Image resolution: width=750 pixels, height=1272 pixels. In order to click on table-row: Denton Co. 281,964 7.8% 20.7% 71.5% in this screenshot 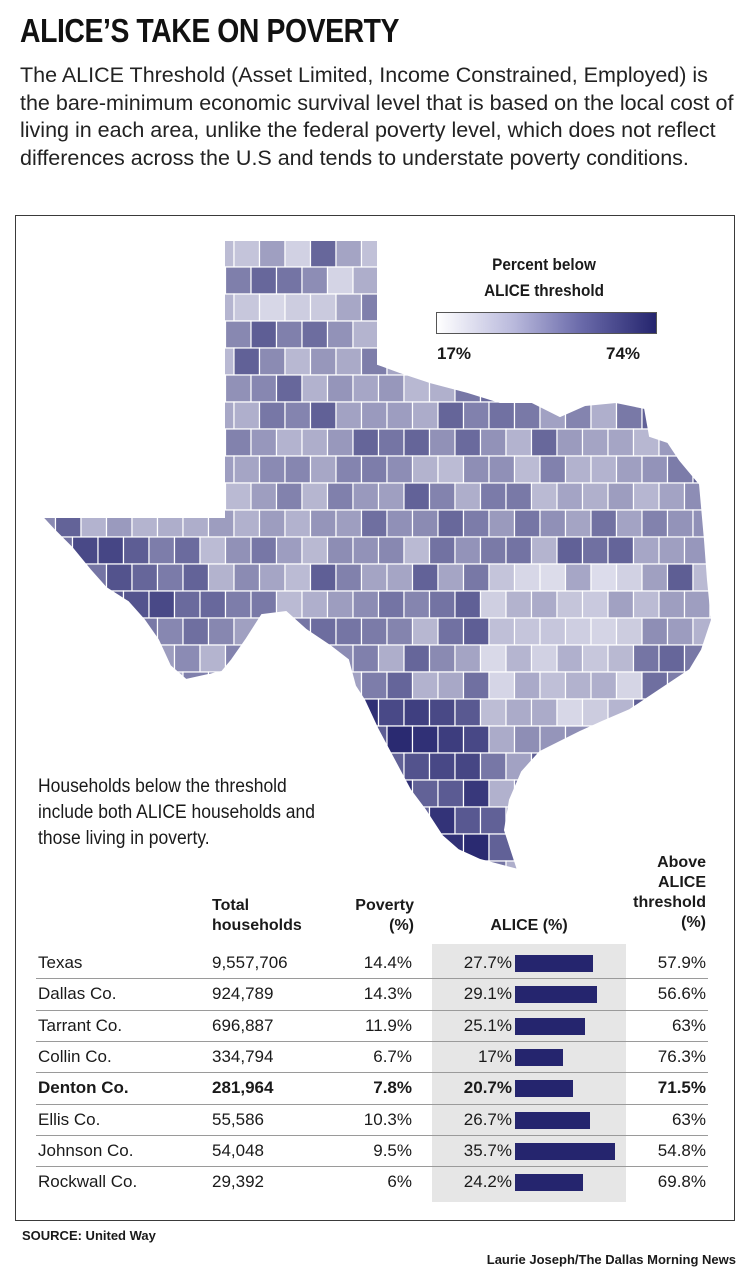, I will do `click(373, 1087)`.